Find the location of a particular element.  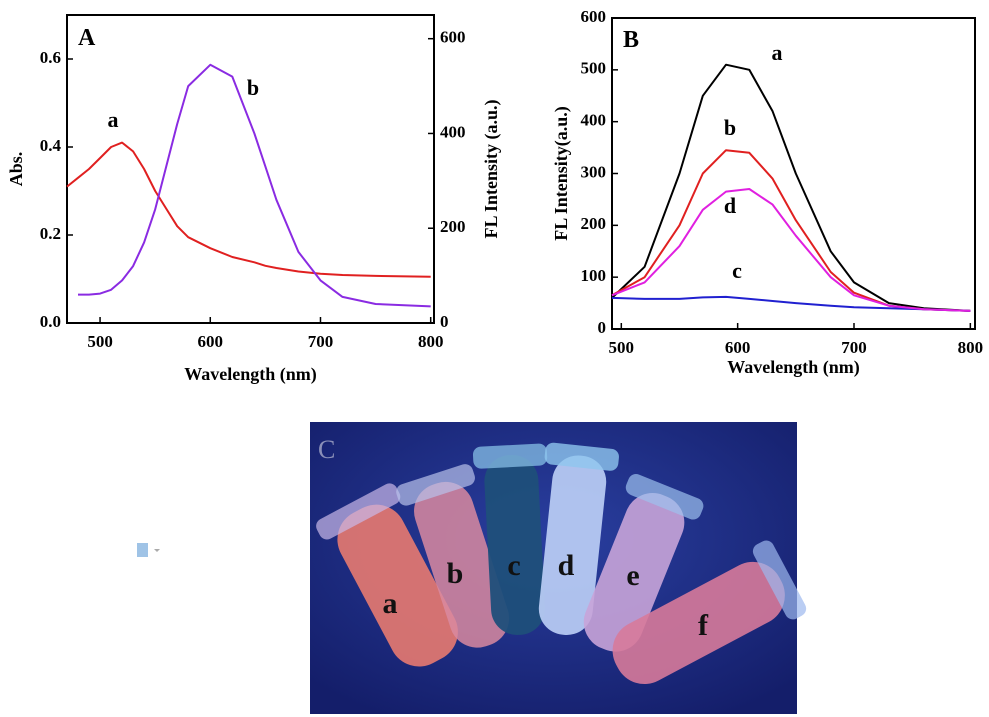

panel-label: A is located at coordinates (87, 38).